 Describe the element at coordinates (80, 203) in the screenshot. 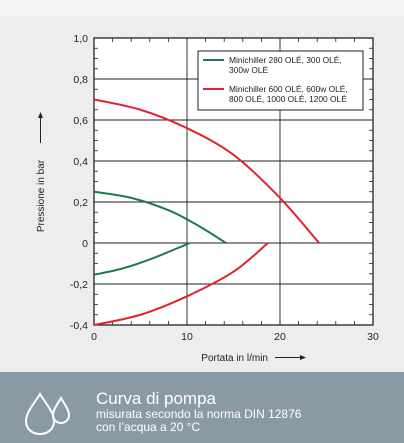

I see `y-tick-label: 0,2` at that location.